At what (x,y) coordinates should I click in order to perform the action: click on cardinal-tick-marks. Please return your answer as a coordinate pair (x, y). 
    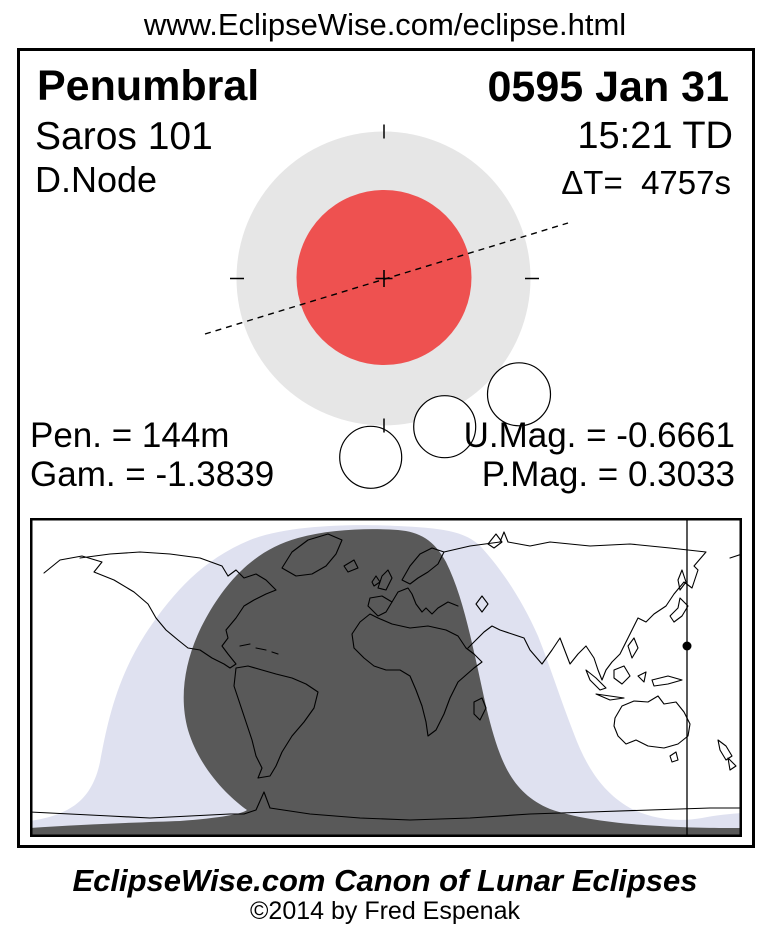
    Looking at the image, I should click on (384, 278).